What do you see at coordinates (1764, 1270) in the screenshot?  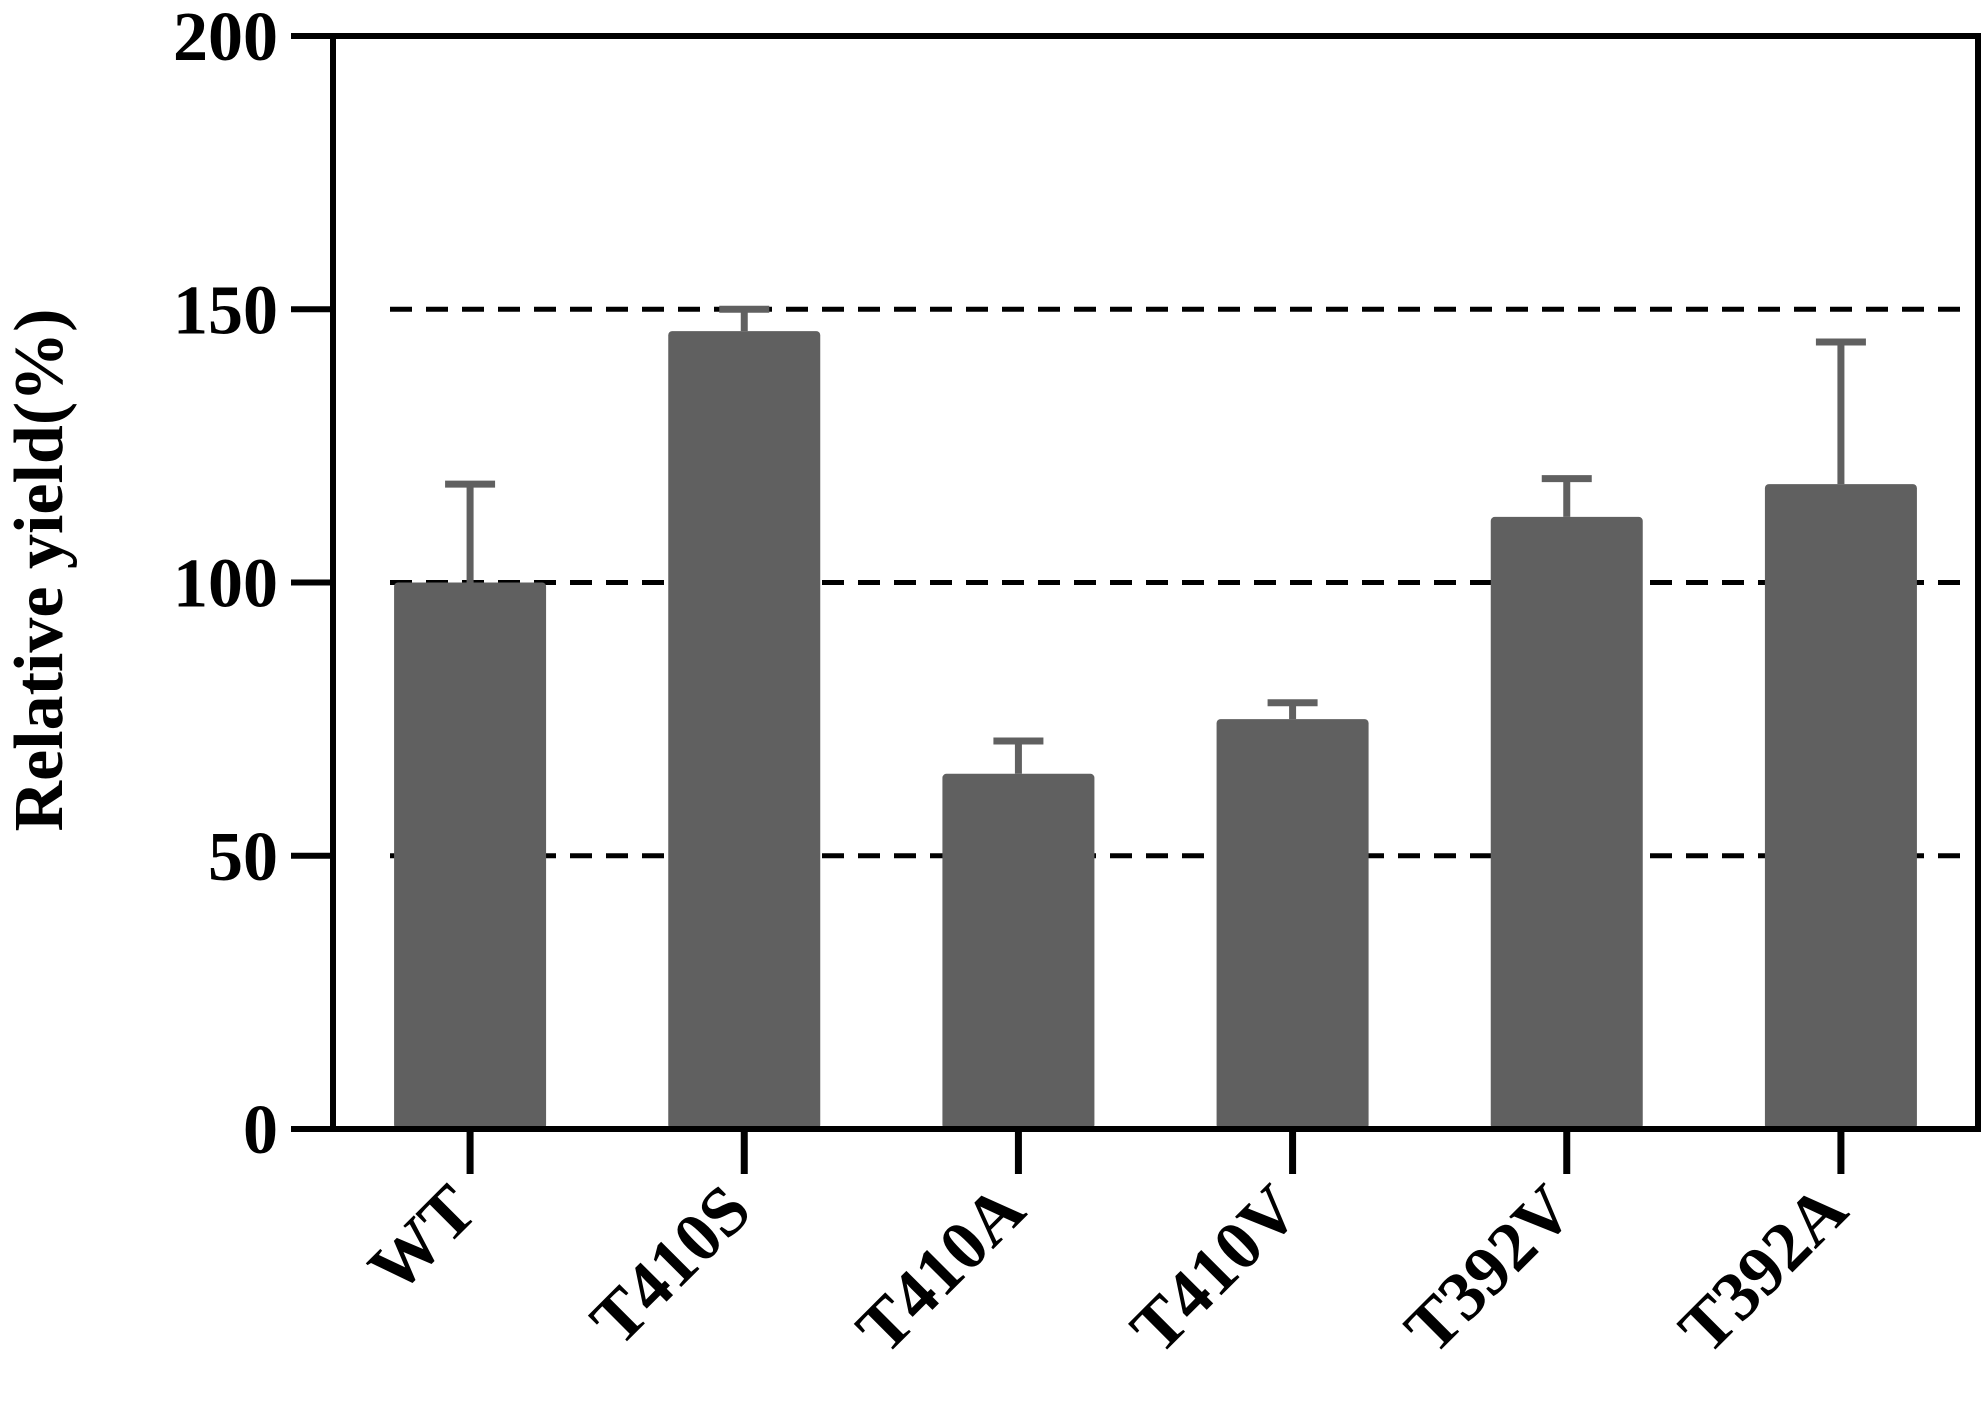 I see `x-tick-label: T392A` at bounding box center [1764, 1270].